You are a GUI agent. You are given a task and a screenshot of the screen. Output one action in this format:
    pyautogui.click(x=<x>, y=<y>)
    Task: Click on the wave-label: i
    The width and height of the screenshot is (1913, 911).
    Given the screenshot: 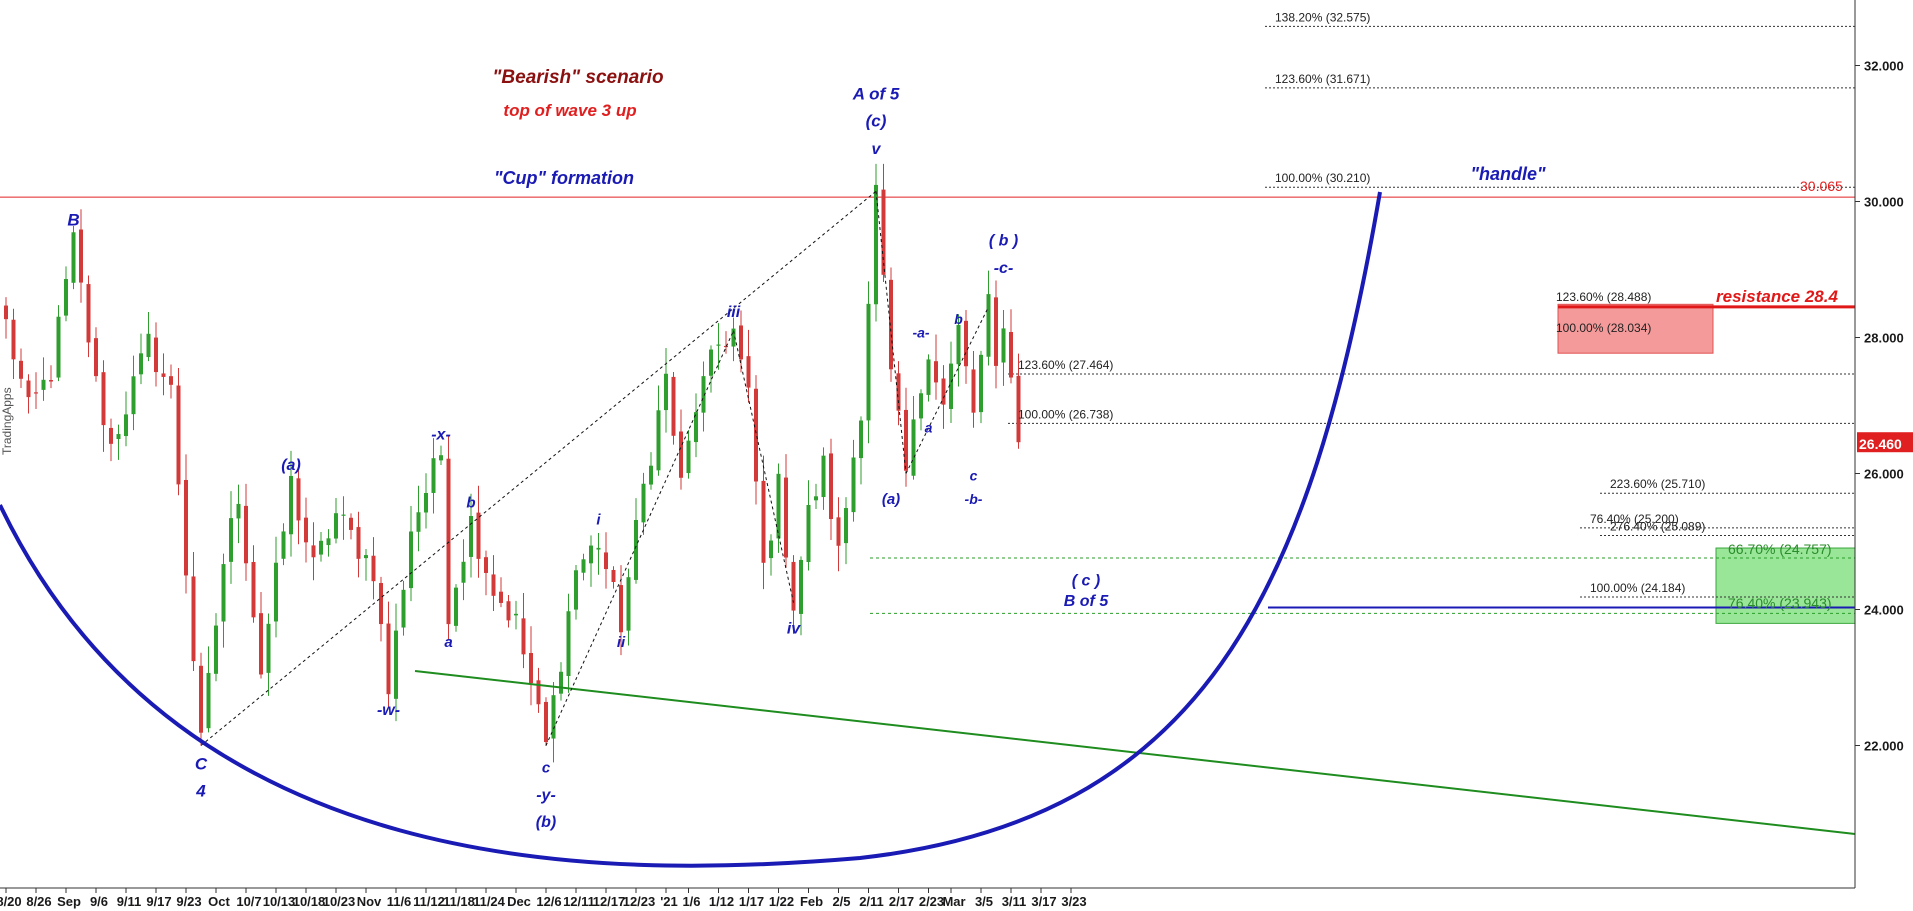 What is the action you would take?
    pyautogui.click(x=598, y=520)
    